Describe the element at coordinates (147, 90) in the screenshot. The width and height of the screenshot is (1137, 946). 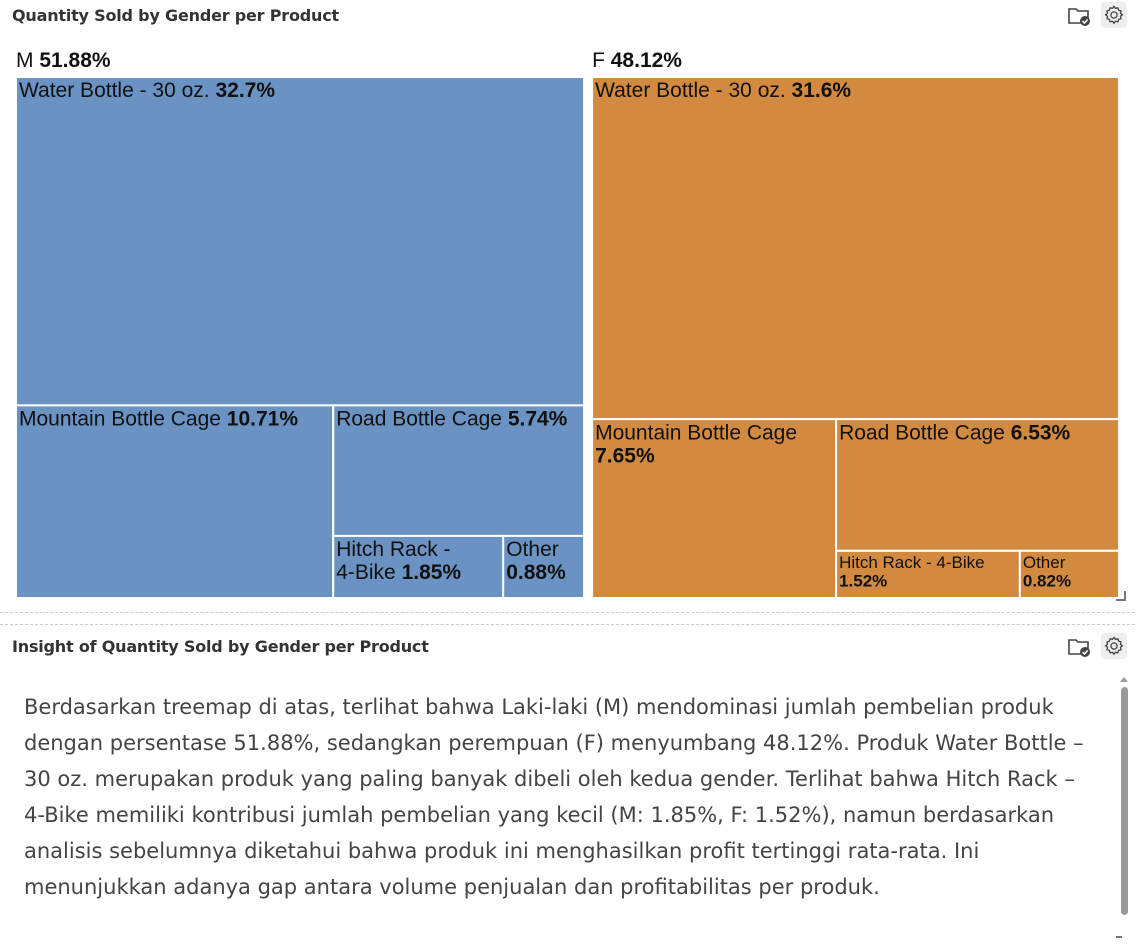
I see `tile-label-m-0: Water Bottle - 30 oz. 32.7%` at that location.